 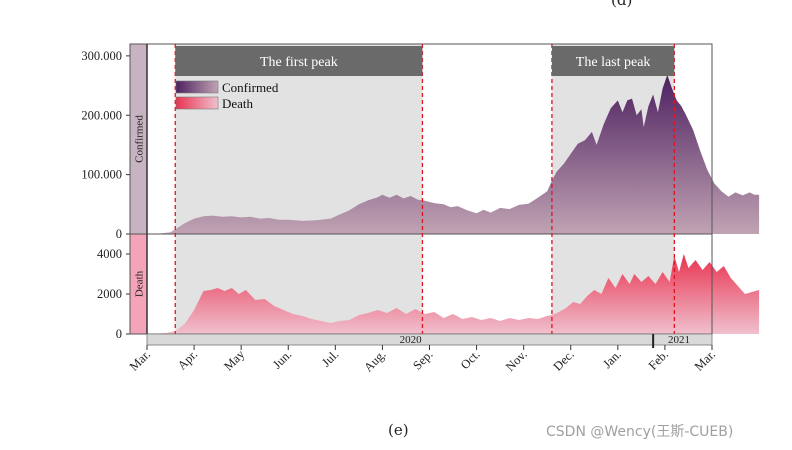 I want to click on peak-banner-label: The first peak, so click(x=299, y=62).